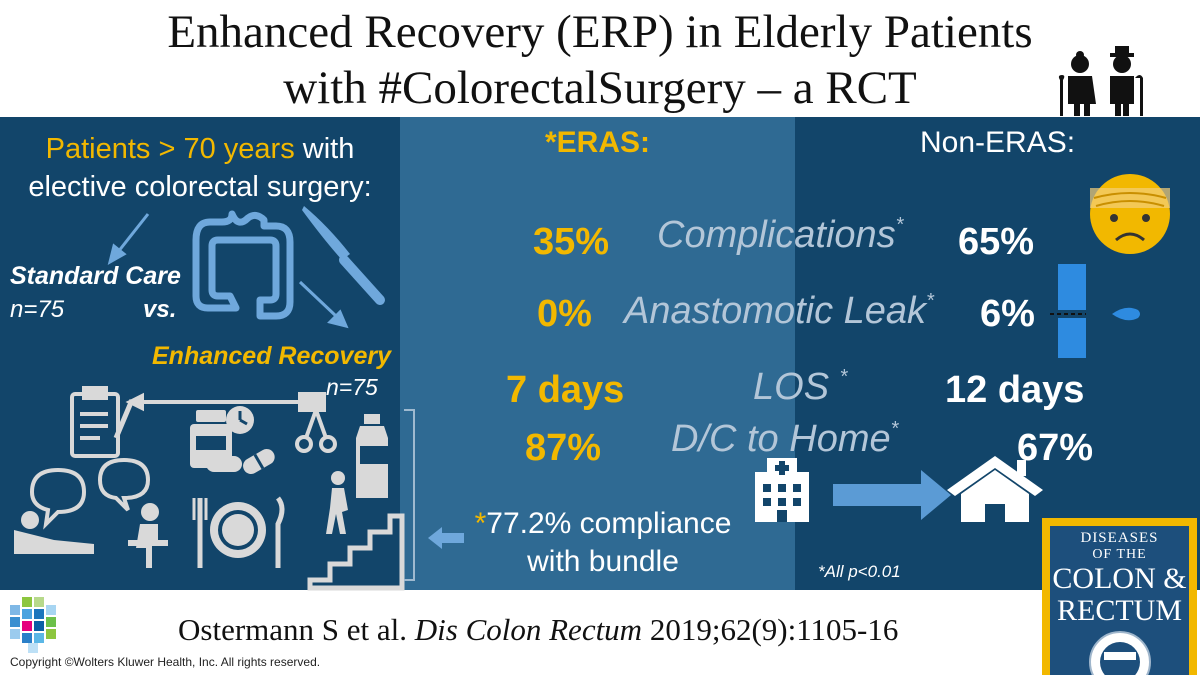 The width and height of the screenshot is (1200, 675). Describe the element at coordinates (170, 149) in the screenshot. I see `cohort-highlight: Patients > 70 years` at that location.